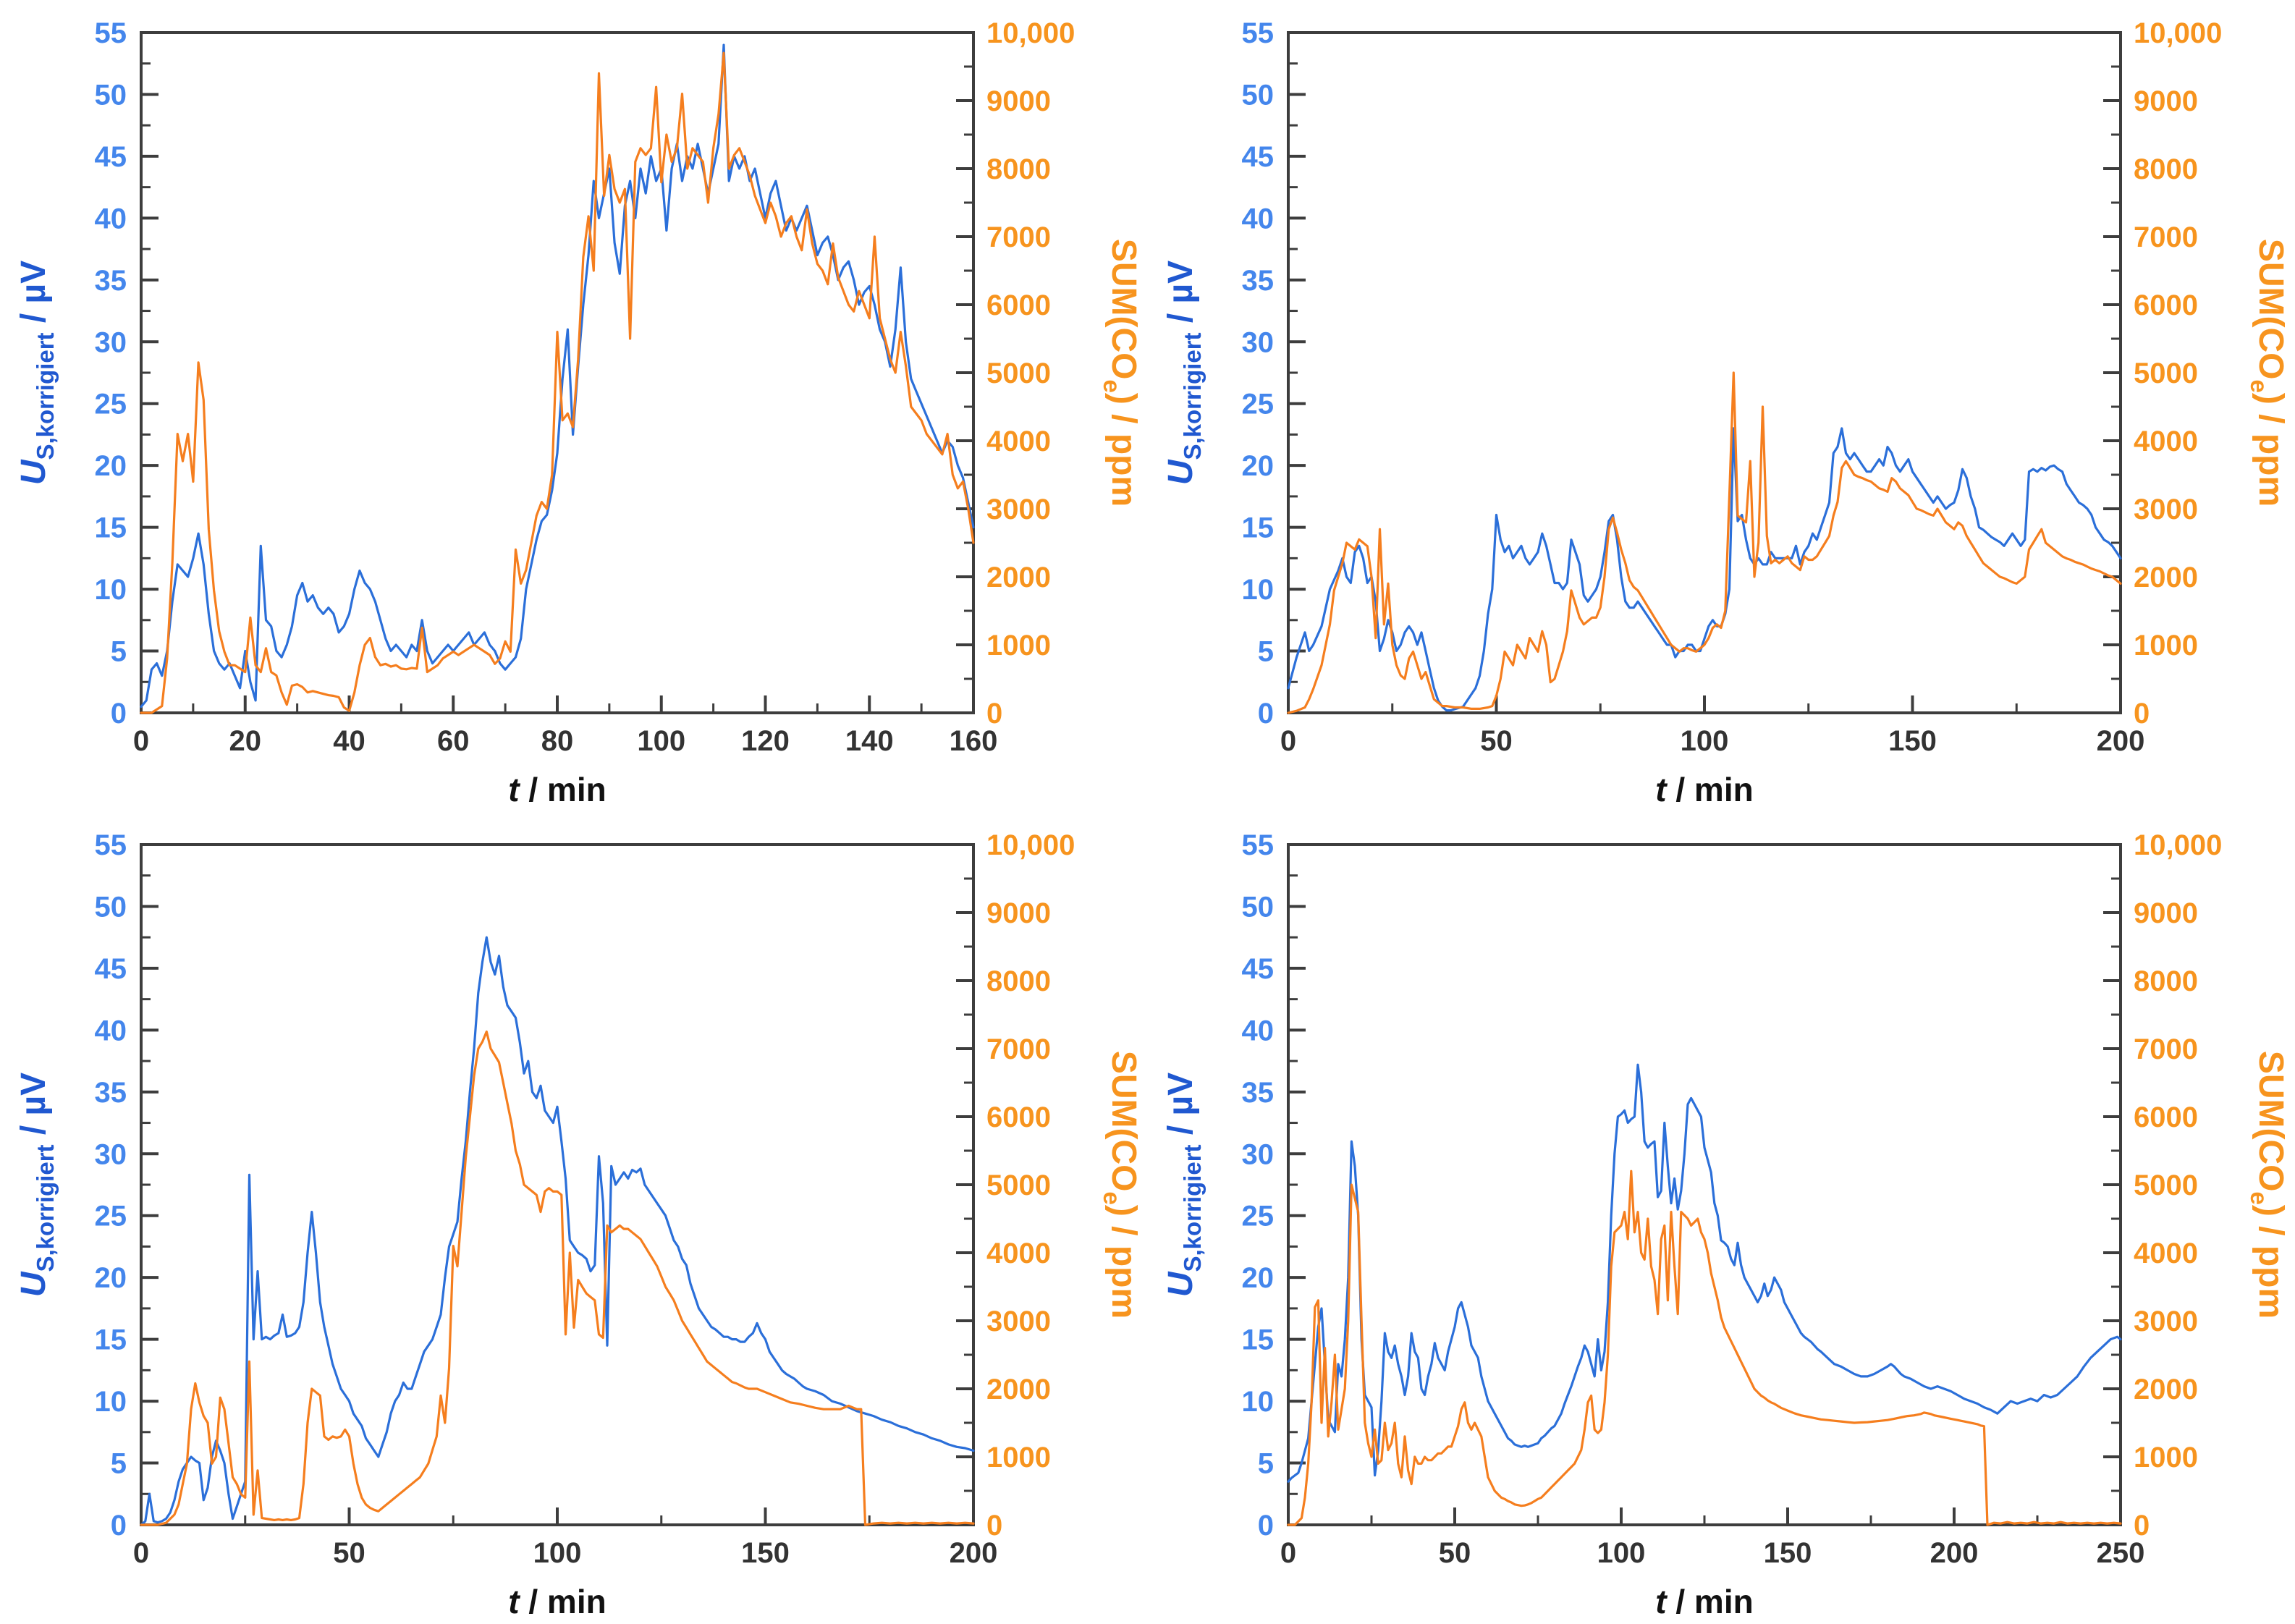 The width and height of the screenshot is (2295, 1624). What do you see at coordinates (765, 741) in the screenshot?
I see `x-tick-label: 120` at bounding box center [765, 741].